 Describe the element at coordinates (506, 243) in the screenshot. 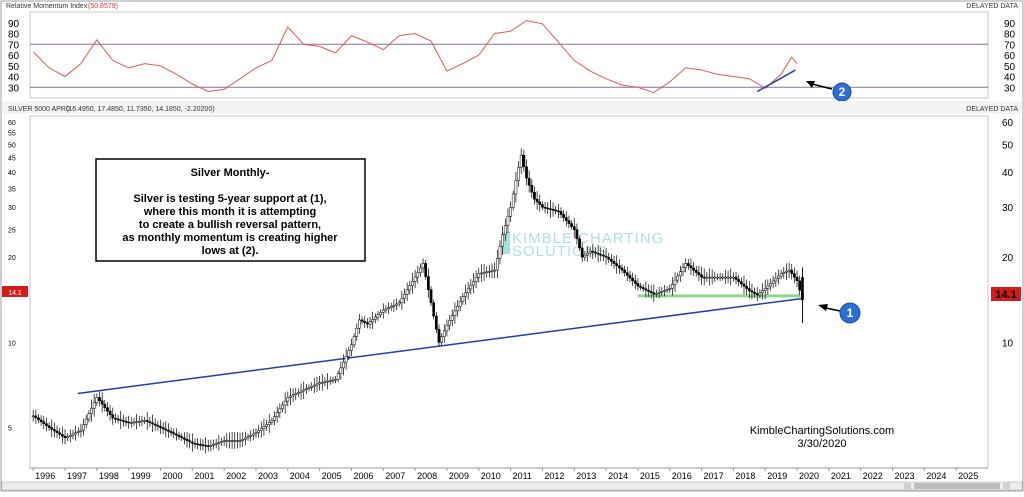

I see `watermark-mark` at that location.